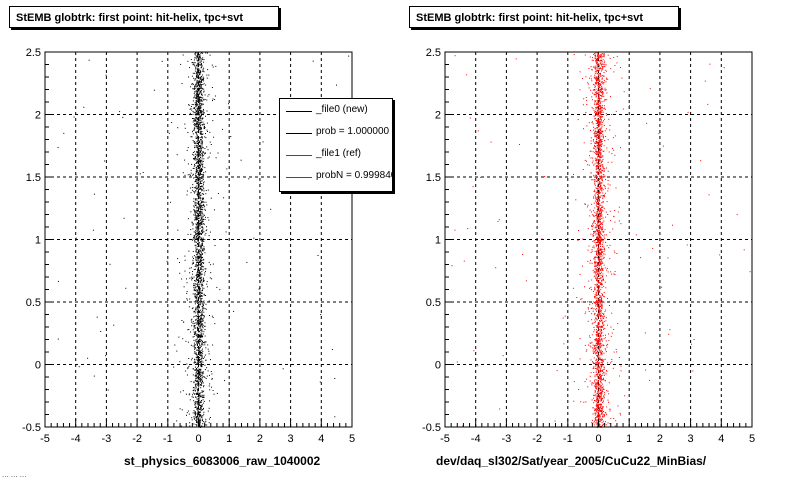  What do you see at coordinates (33, 303) in the screenshot?
I see `left-y-tick-label-2: 0.5` at bounding box center [33, 303].